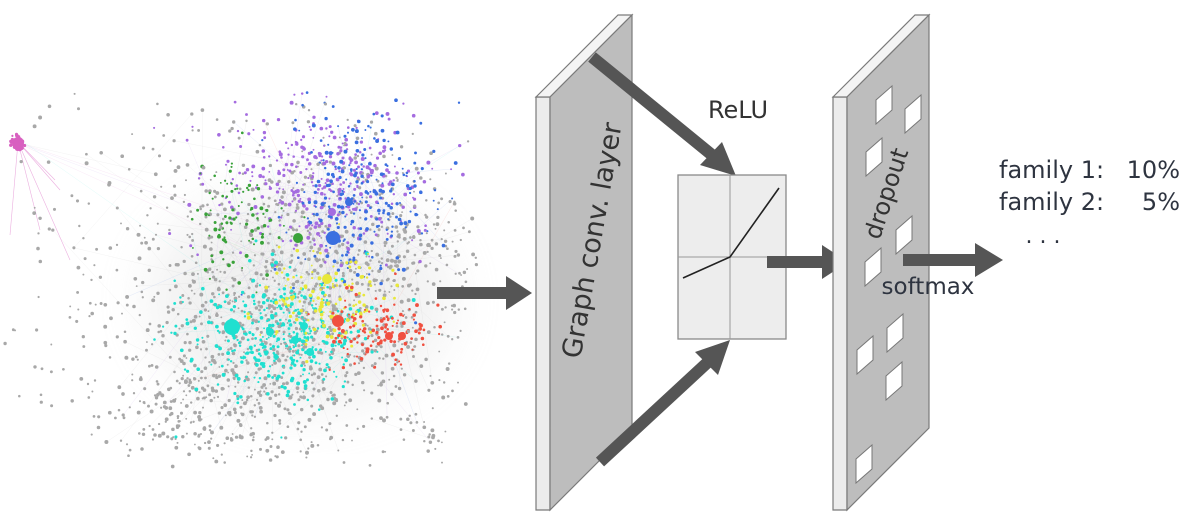  Describe the element at coordinates (731, 233) in the screenshot. I see `relu-curve` at that location.